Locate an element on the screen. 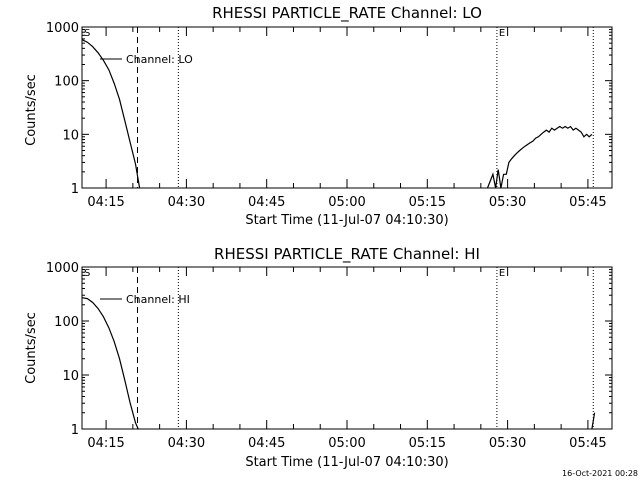  legend-label: Channel: HI is located at coordinates (158, 299).